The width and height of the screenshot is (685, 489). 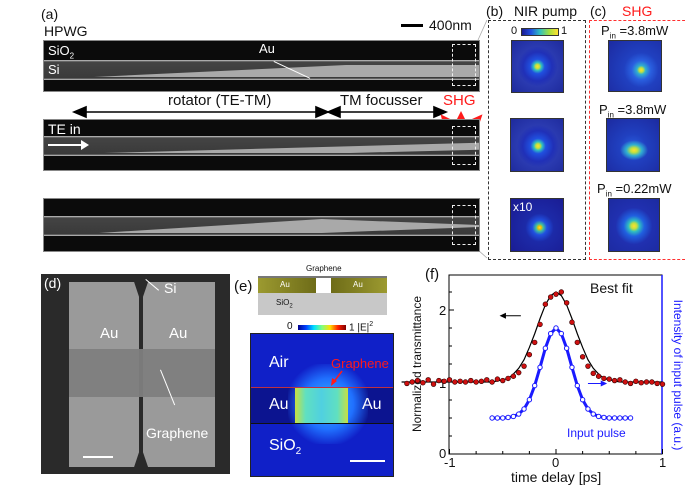 I want to click on x10-label: x10, so click(x=523, y=207).